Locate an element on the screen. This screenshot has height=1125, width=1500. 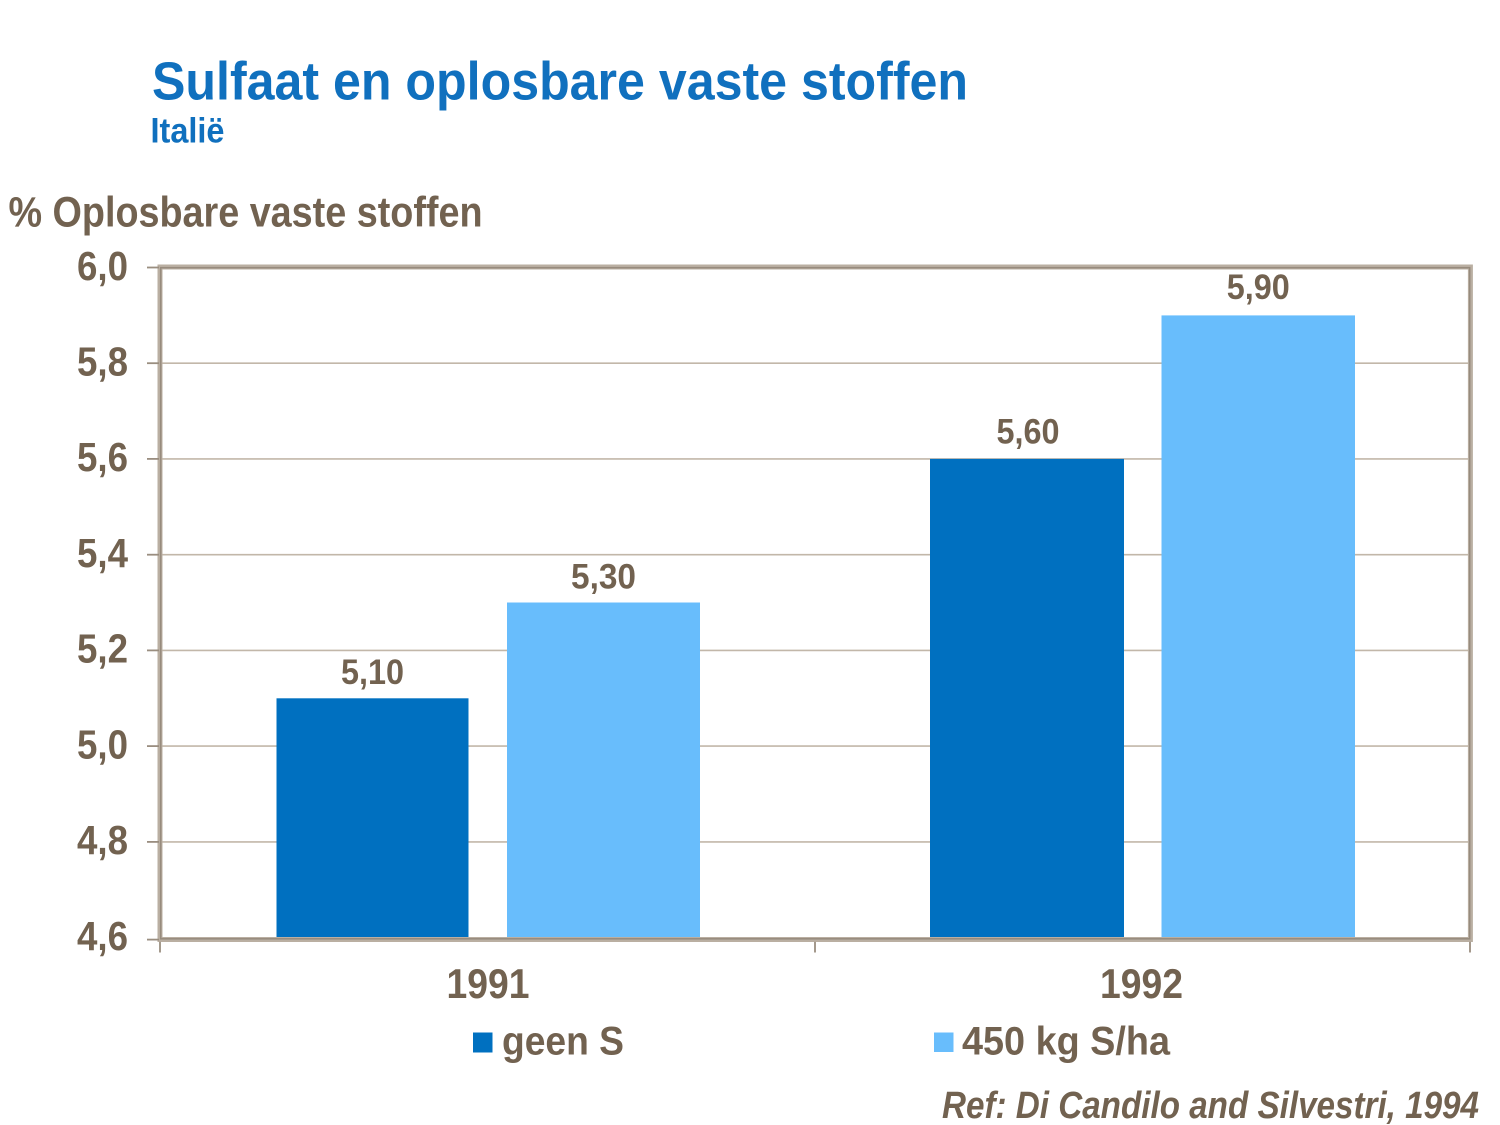
svg-text: geen S is located at coordinates (563, 1041).